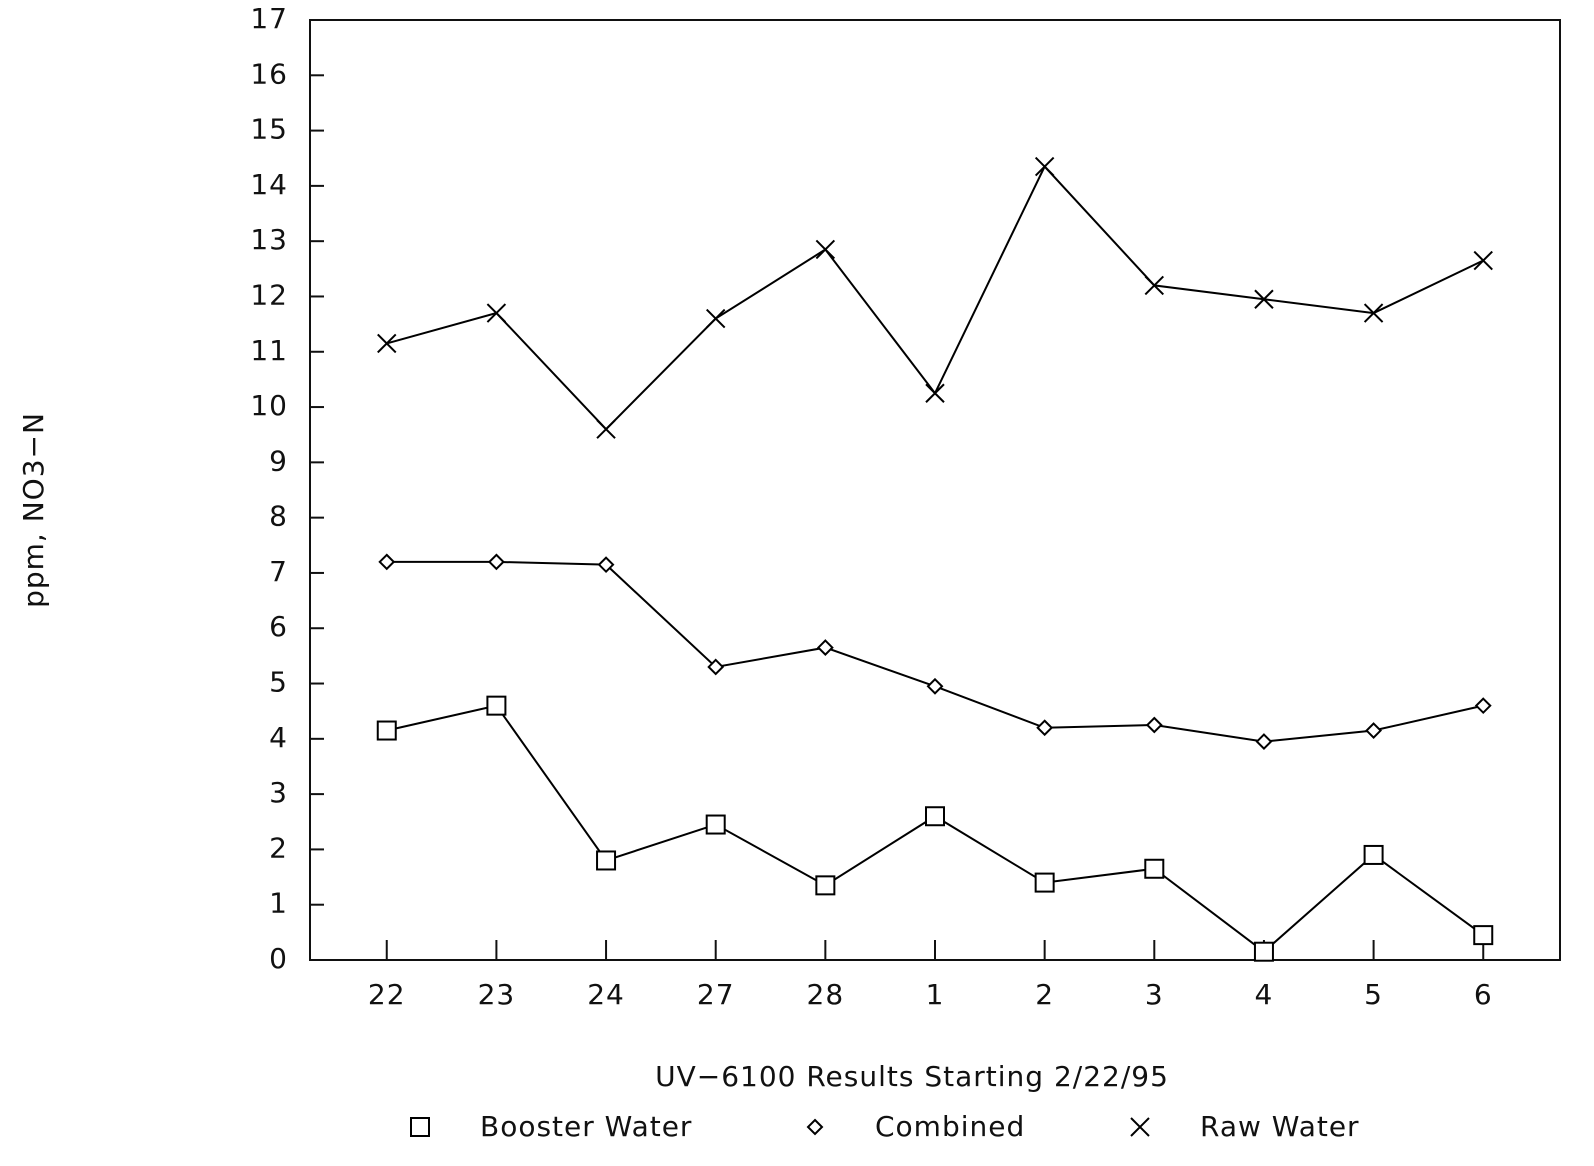 The image size is (1594, 1166). I want to click on y-tick-label: 5, so click(278, 682).